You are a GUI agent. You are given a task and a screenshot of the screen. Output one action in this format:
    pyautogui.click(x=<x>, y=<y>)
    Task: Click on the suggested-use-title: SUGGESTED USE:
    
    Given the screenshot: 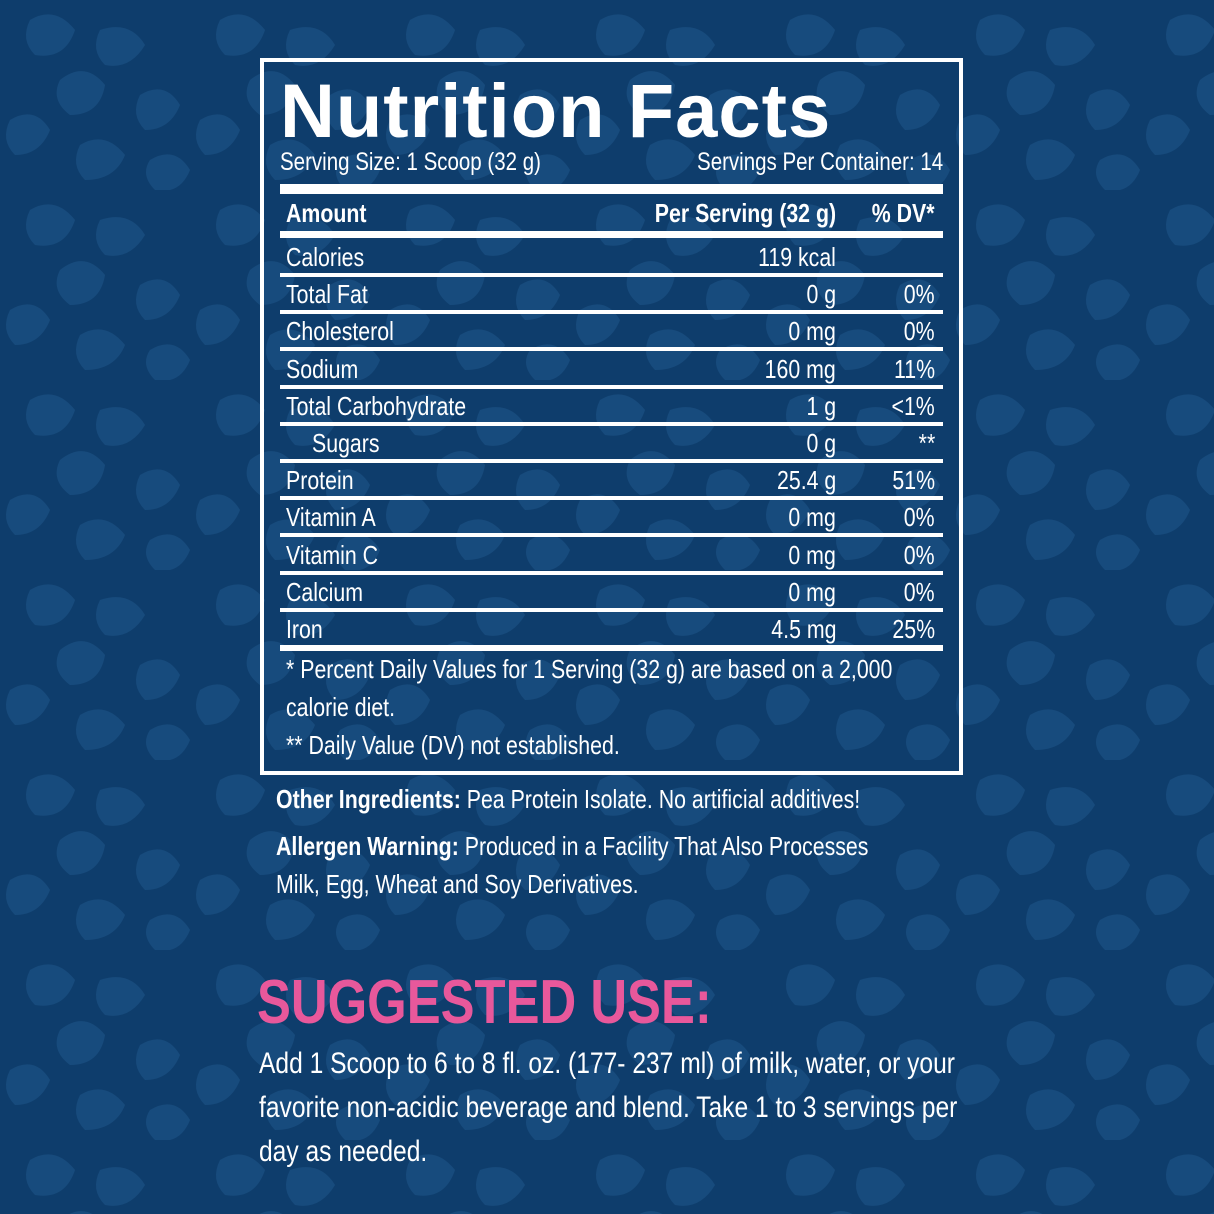 What is the action you would take?
    pyautogui.click(x=484, y=1002)
    